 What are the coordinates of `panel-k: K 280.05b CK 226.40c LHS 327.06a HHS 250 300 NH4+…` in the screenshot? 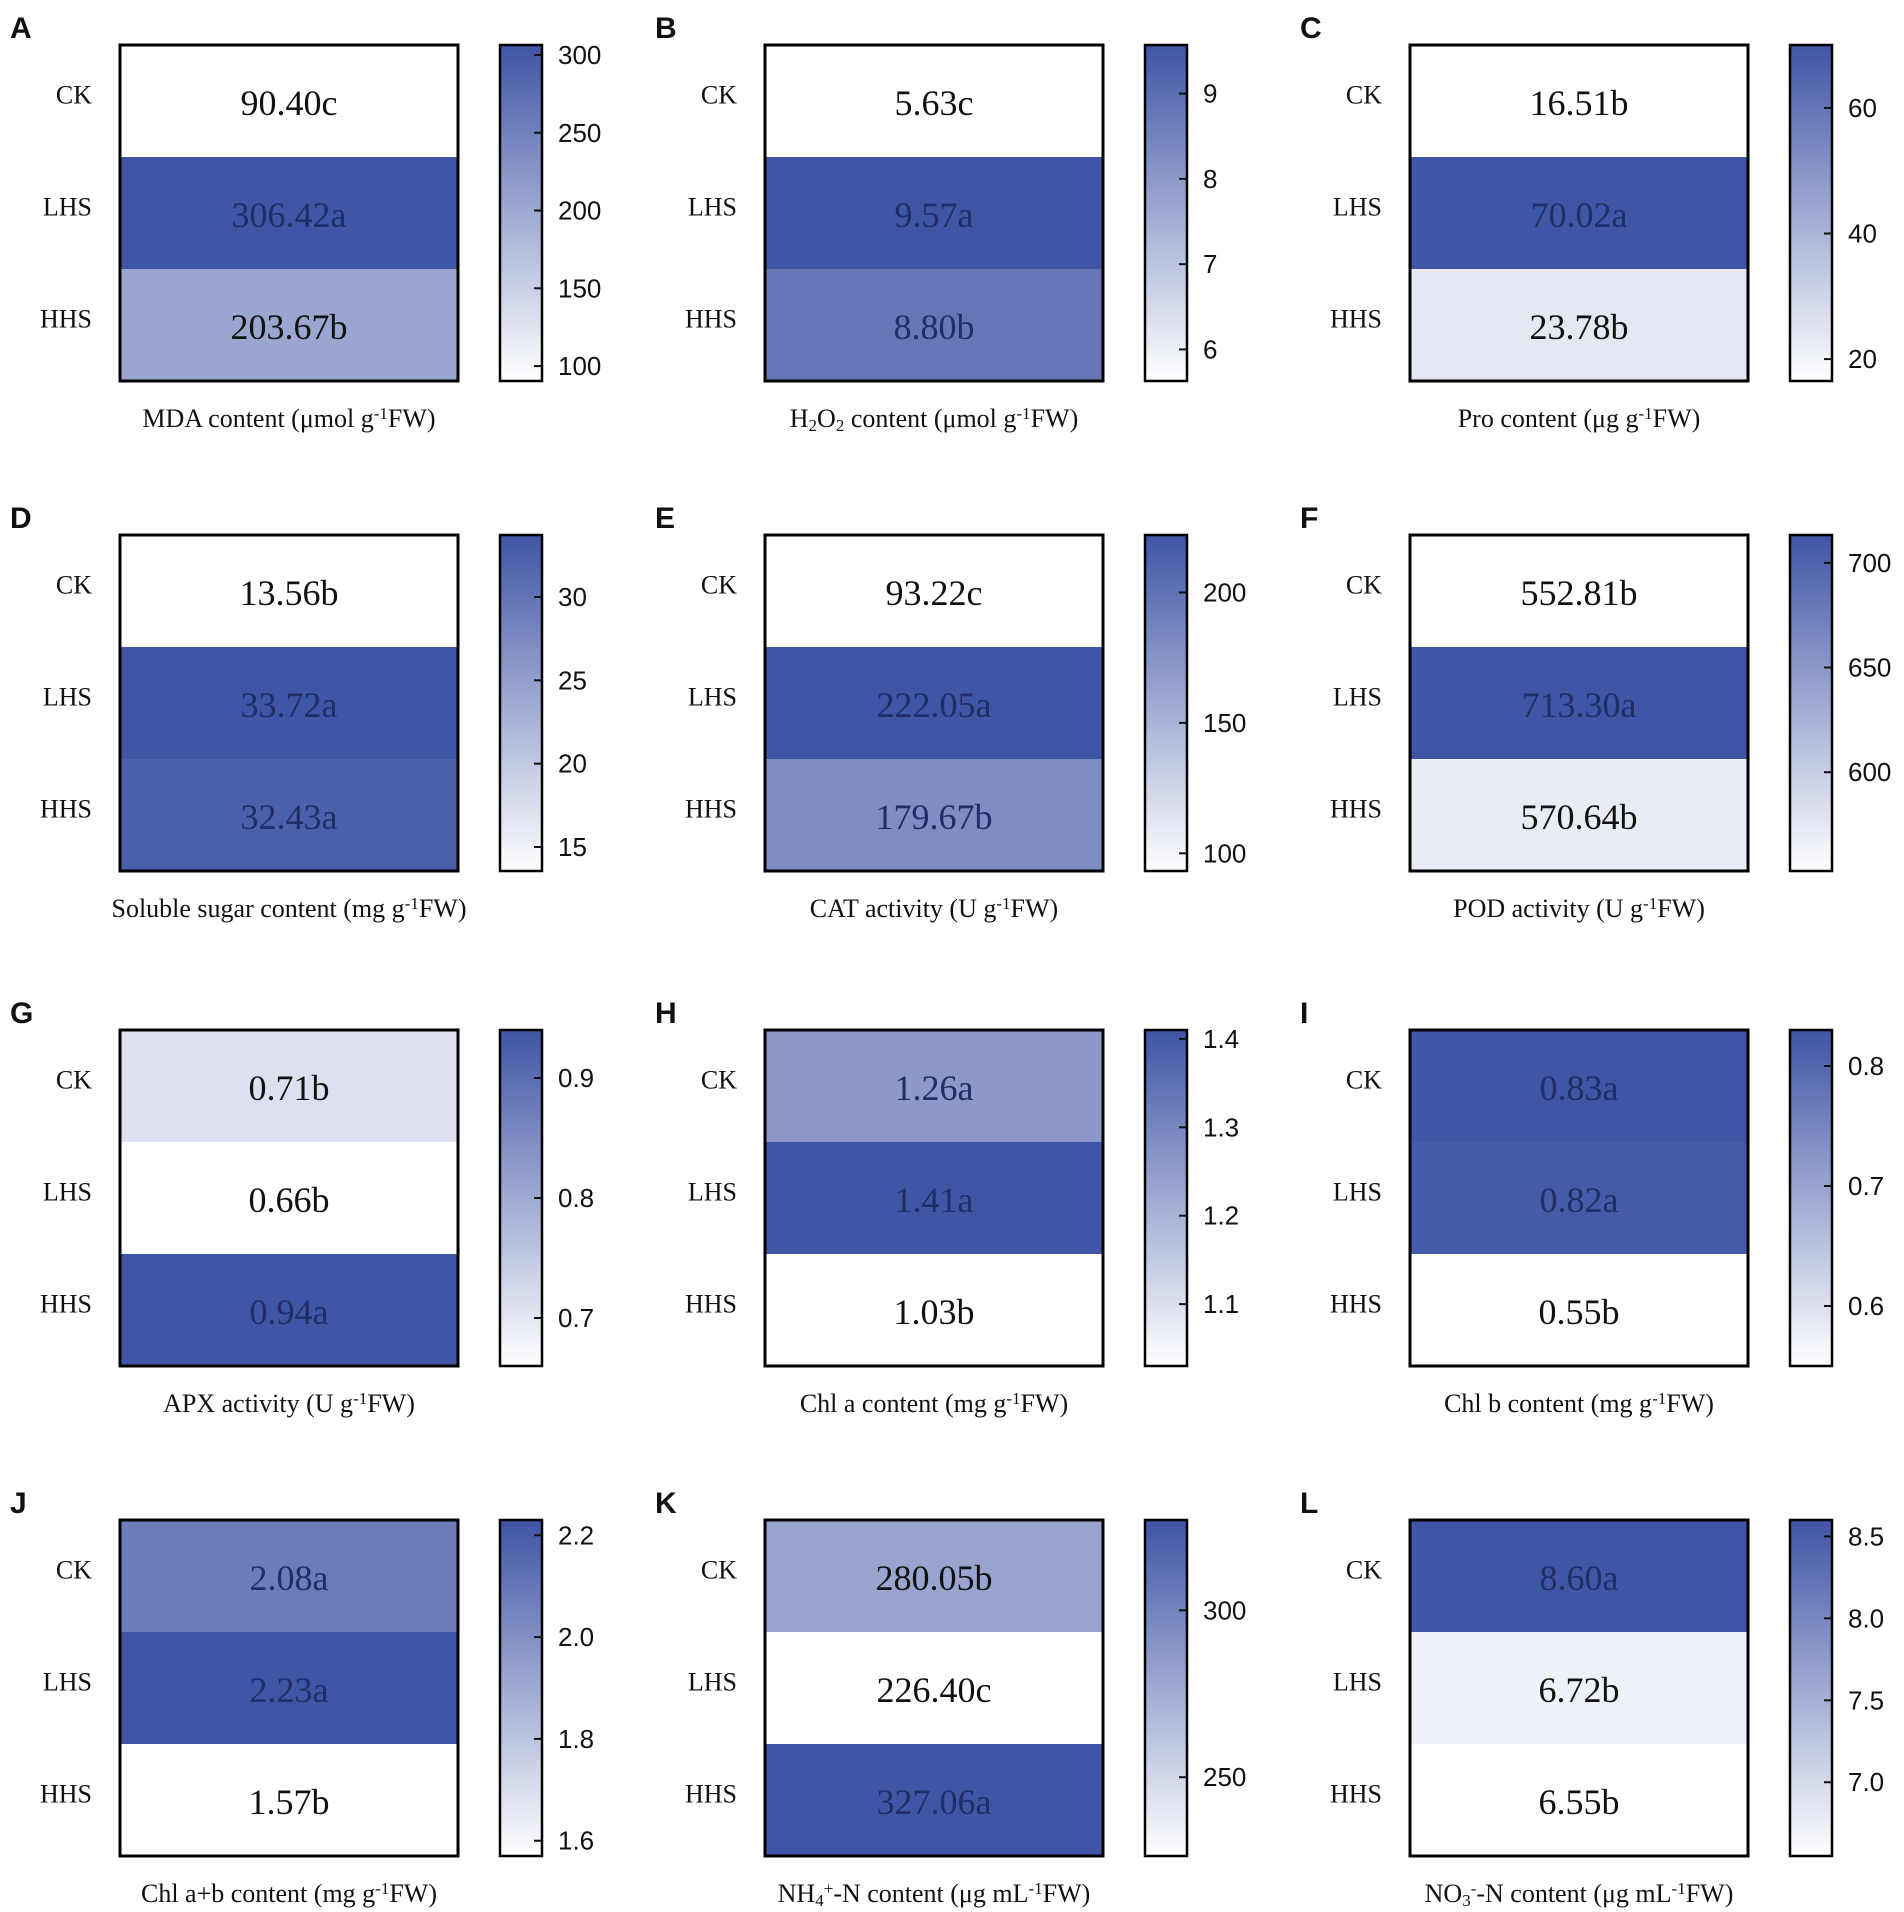 It's located at (950, 1698).